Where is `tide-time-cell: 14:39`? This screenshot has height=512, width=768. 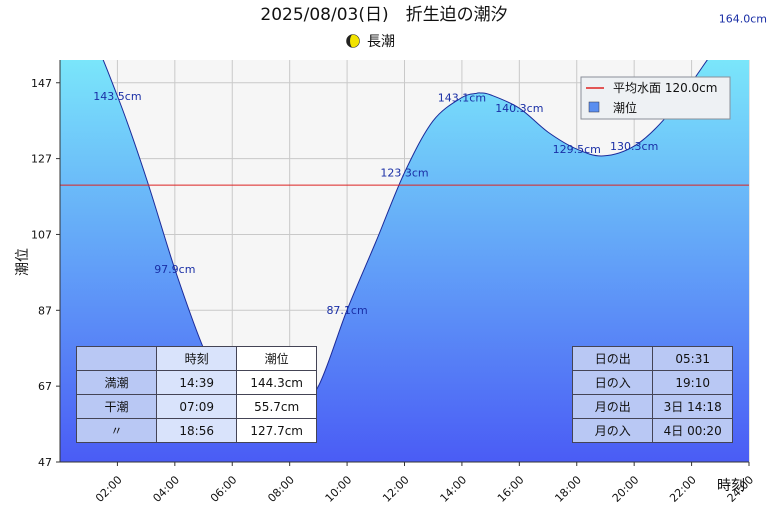
tide-time-cell: 14:39 is located at coordinates (197, 382).